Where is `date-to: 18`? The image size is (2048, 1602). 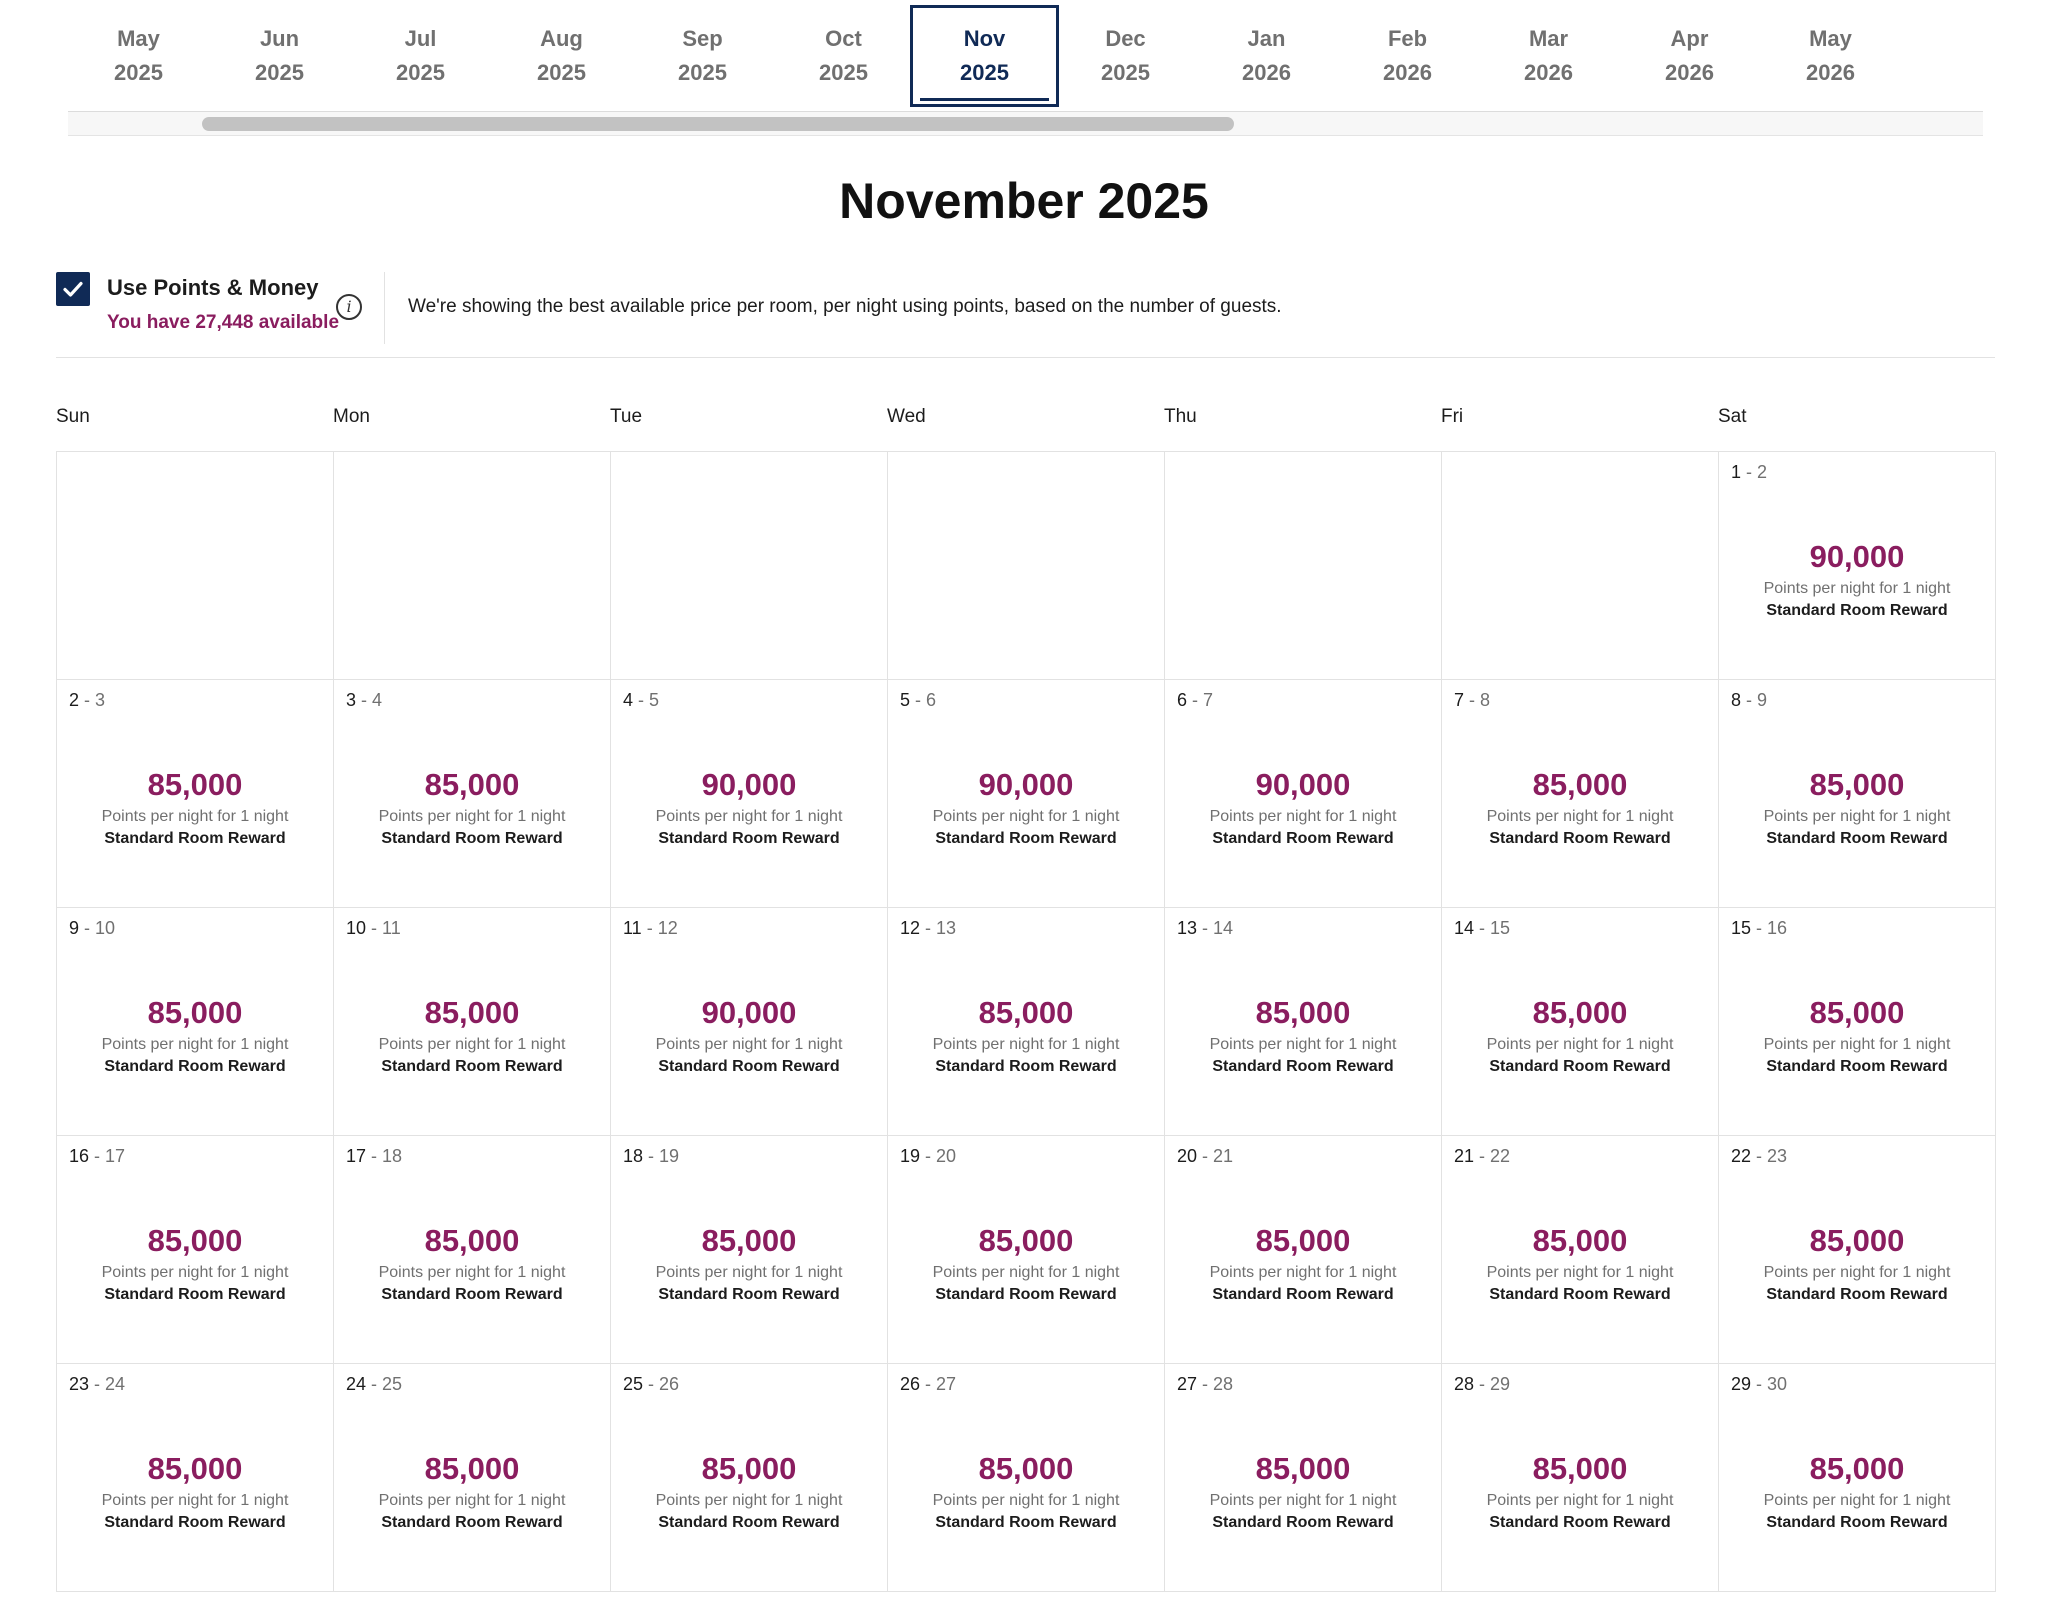 date-to: 18 is located at coordinates (392, 1156).